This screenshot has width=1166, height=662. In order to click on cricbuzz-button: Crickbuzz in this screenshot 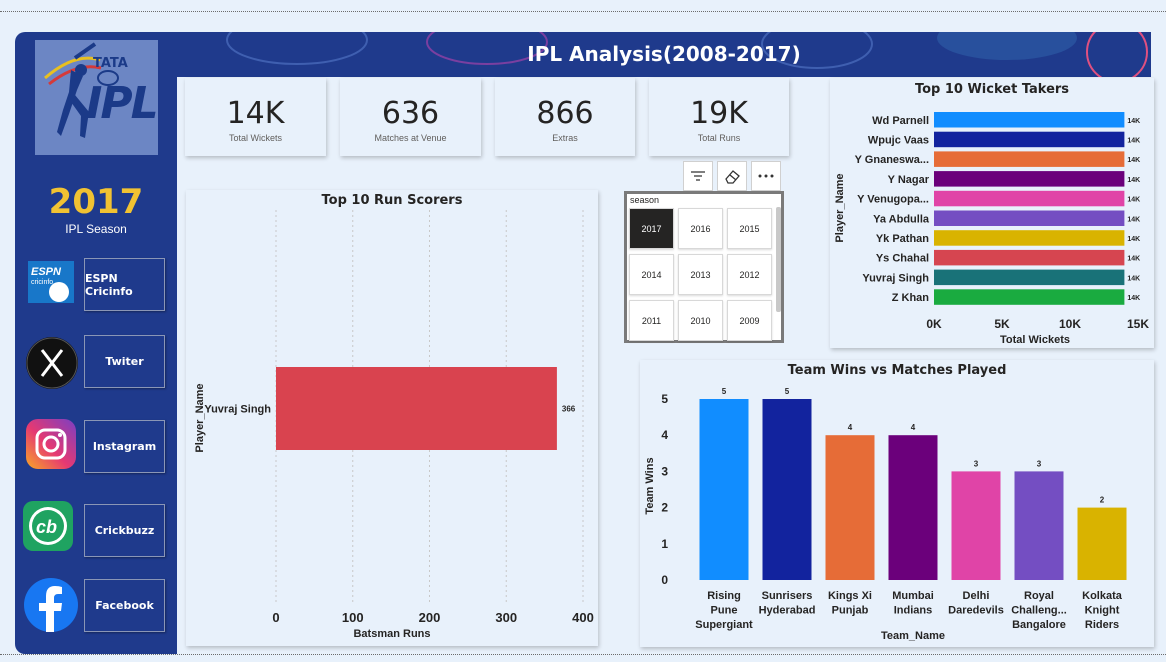, I will do `click(124, 530)`.